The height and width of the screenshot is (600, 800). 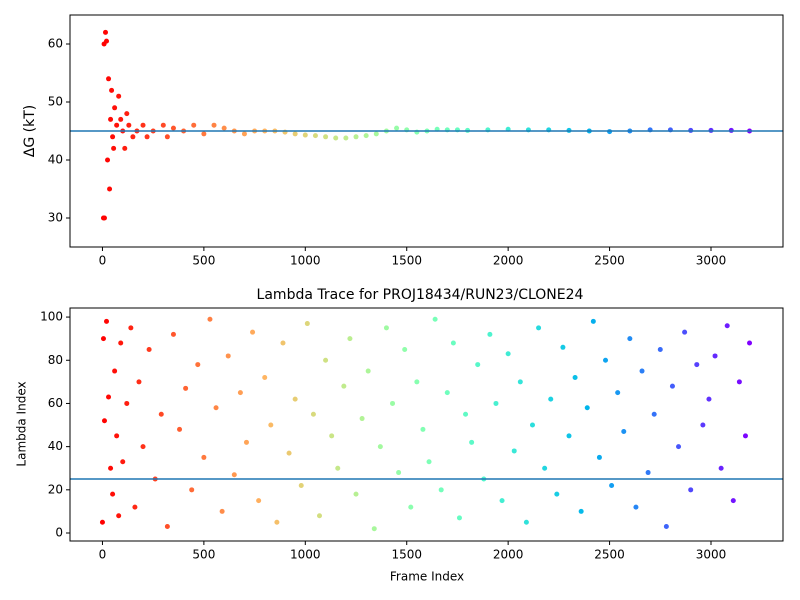 What do you see at coordinates (420, 295) in the screenshot?
I see `chart-title: Lambda Trace for PROJ18434/RUN23/CLONE24` at bounding box center [420, 295].